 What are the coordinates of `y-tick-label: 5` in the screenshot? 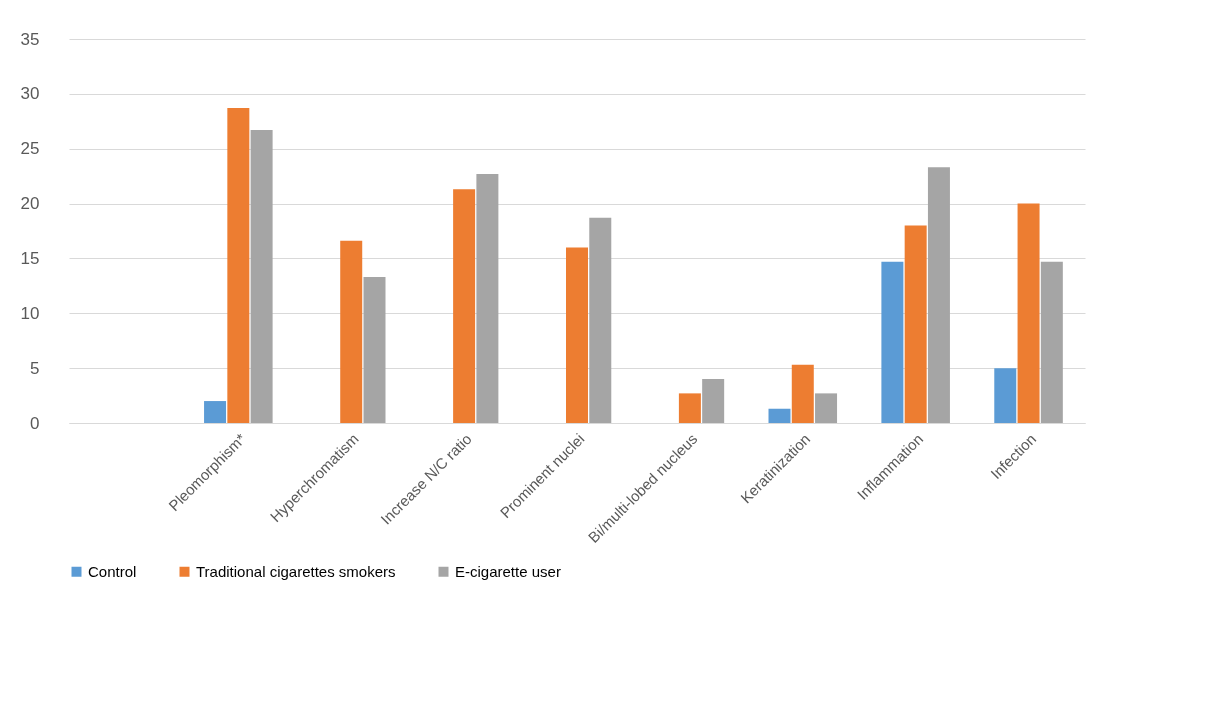 It's located at (35, 368).